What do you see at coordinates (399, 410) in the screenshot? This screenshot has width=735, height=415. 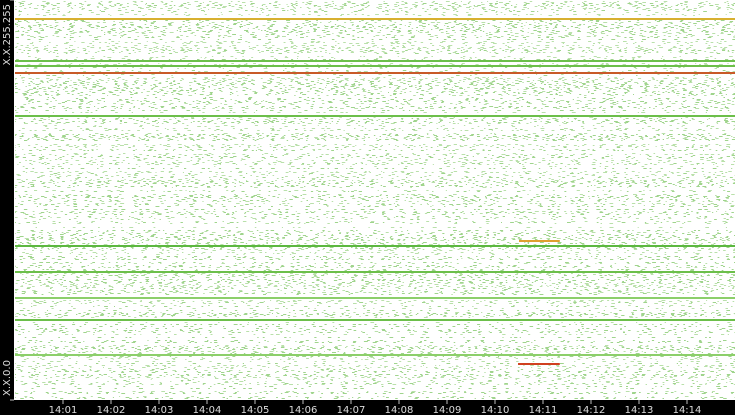 I see `x-tick-label: 14:08` at bounding box center [399, 410].